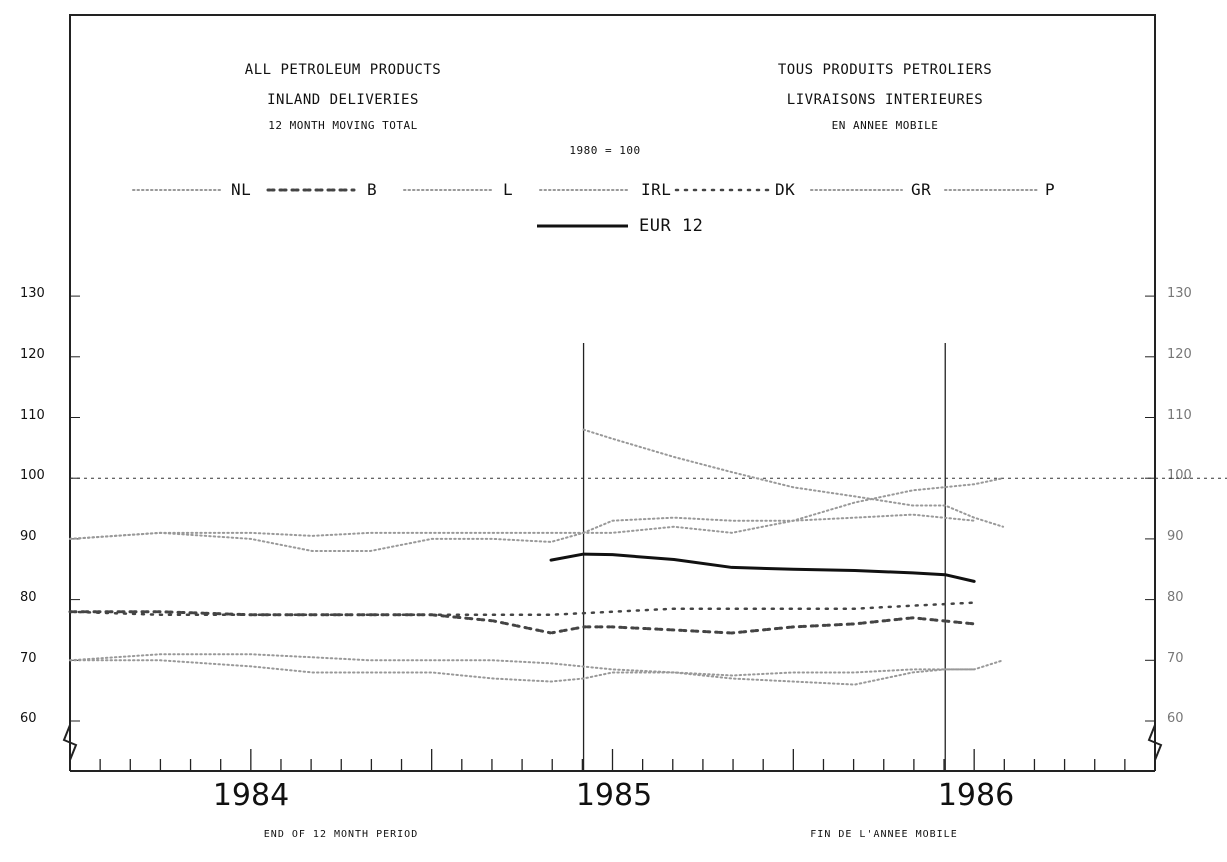 The image size is (1227, 862). I want to click on series-line-nl, so click(537, 508).